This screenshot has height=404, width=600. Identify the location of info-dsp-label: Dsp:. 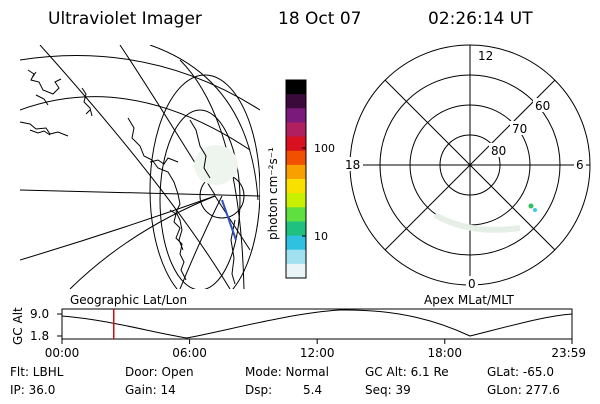
(258, 390).